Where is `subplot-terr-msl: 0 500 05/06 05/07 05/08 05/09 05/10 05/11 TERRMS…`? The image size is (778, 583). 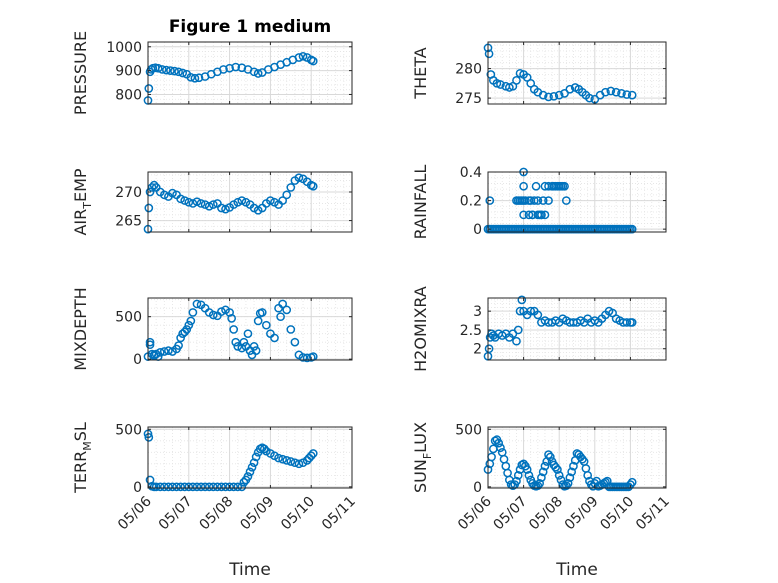 subplot-terr-msl: 0 500 05/06 05/07 05/08 05/09 05/10 05/11 TERRMS… is located at coordinates (215, 501).